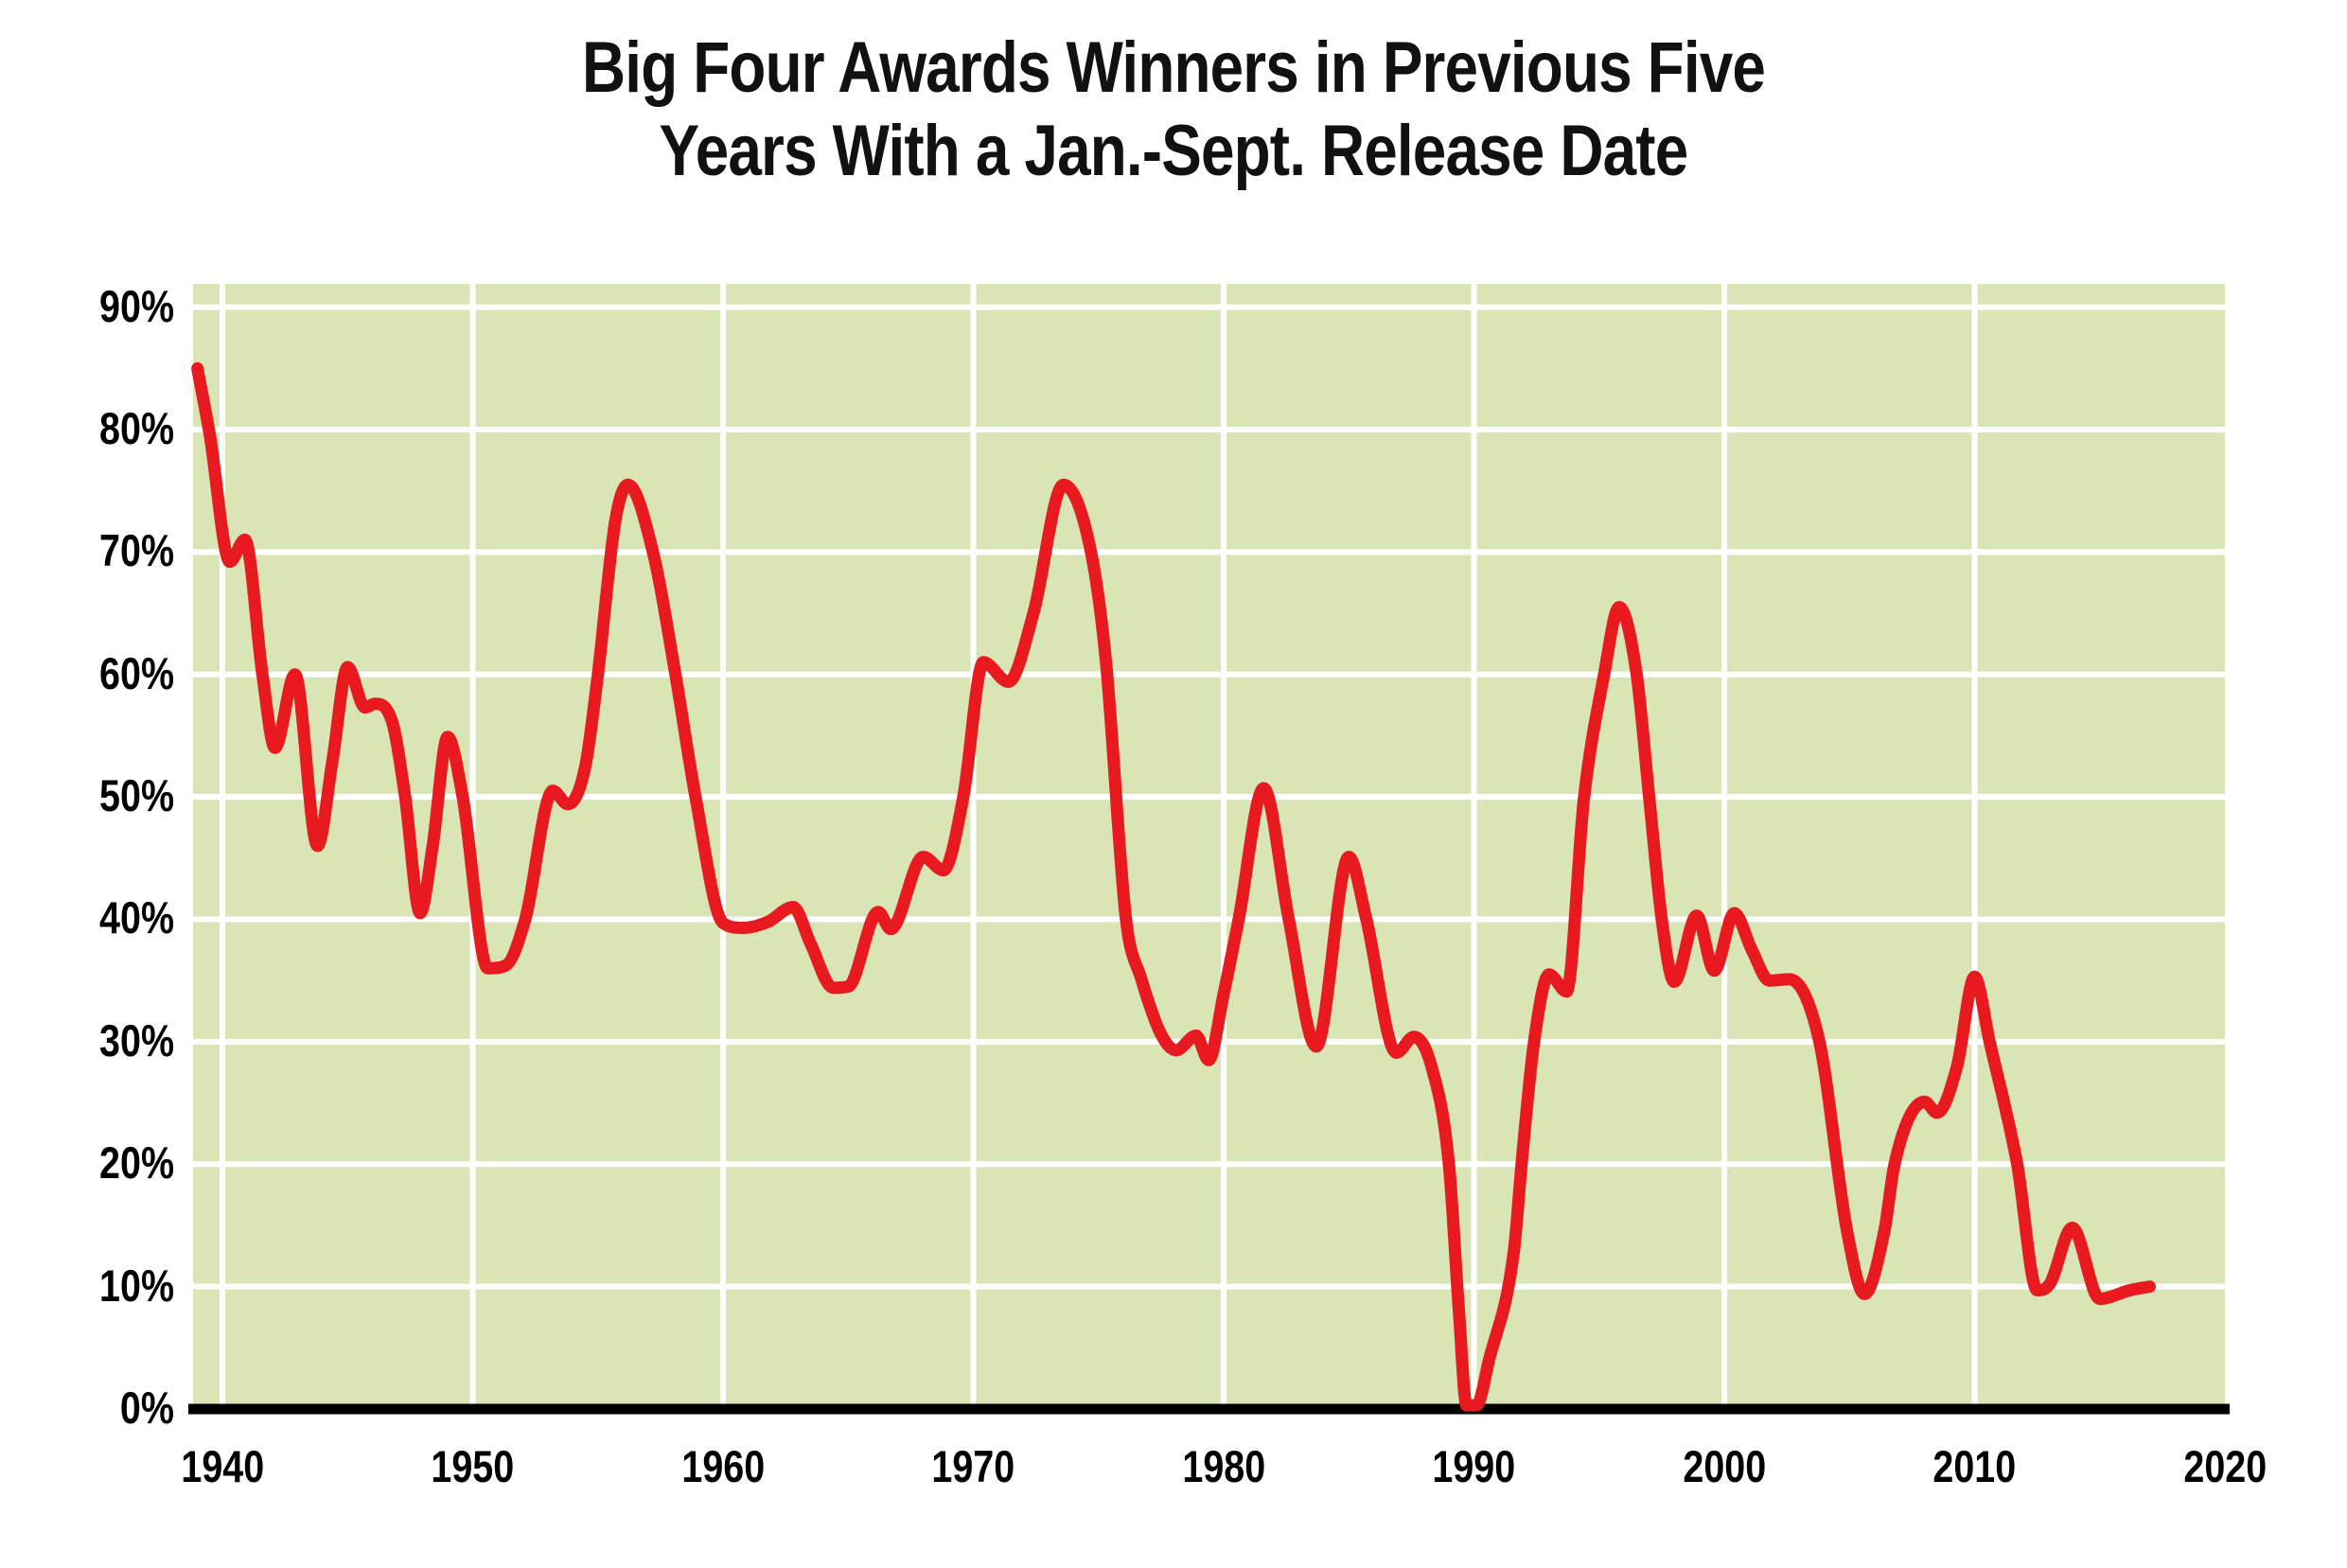 The height and width of the screenshot is (1568, 2347). I want to click on v-gridline-1970, so click(973, 846).